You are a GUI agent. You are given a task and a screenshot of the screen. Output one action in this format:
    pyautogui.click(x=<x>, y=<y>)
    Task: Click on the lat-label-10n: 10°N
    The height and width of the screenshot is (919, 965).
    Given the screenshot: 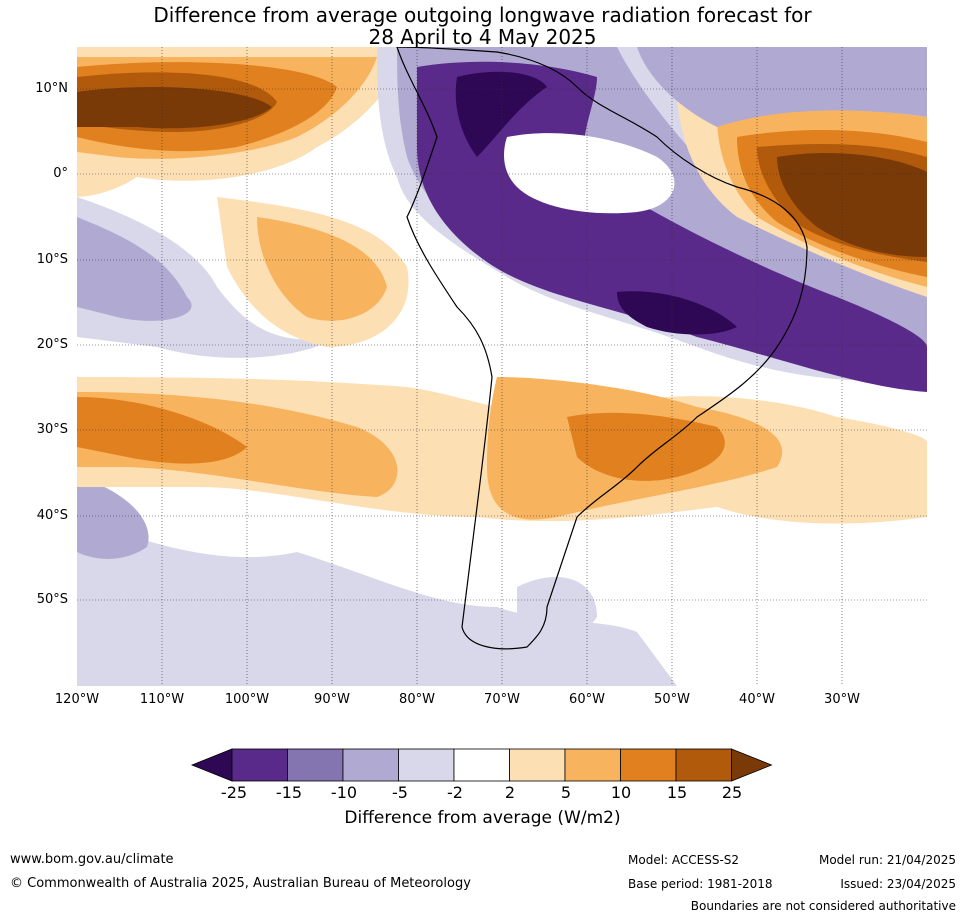 What is the action you would take?
    pyautogui.click(x=51, y=88)
    